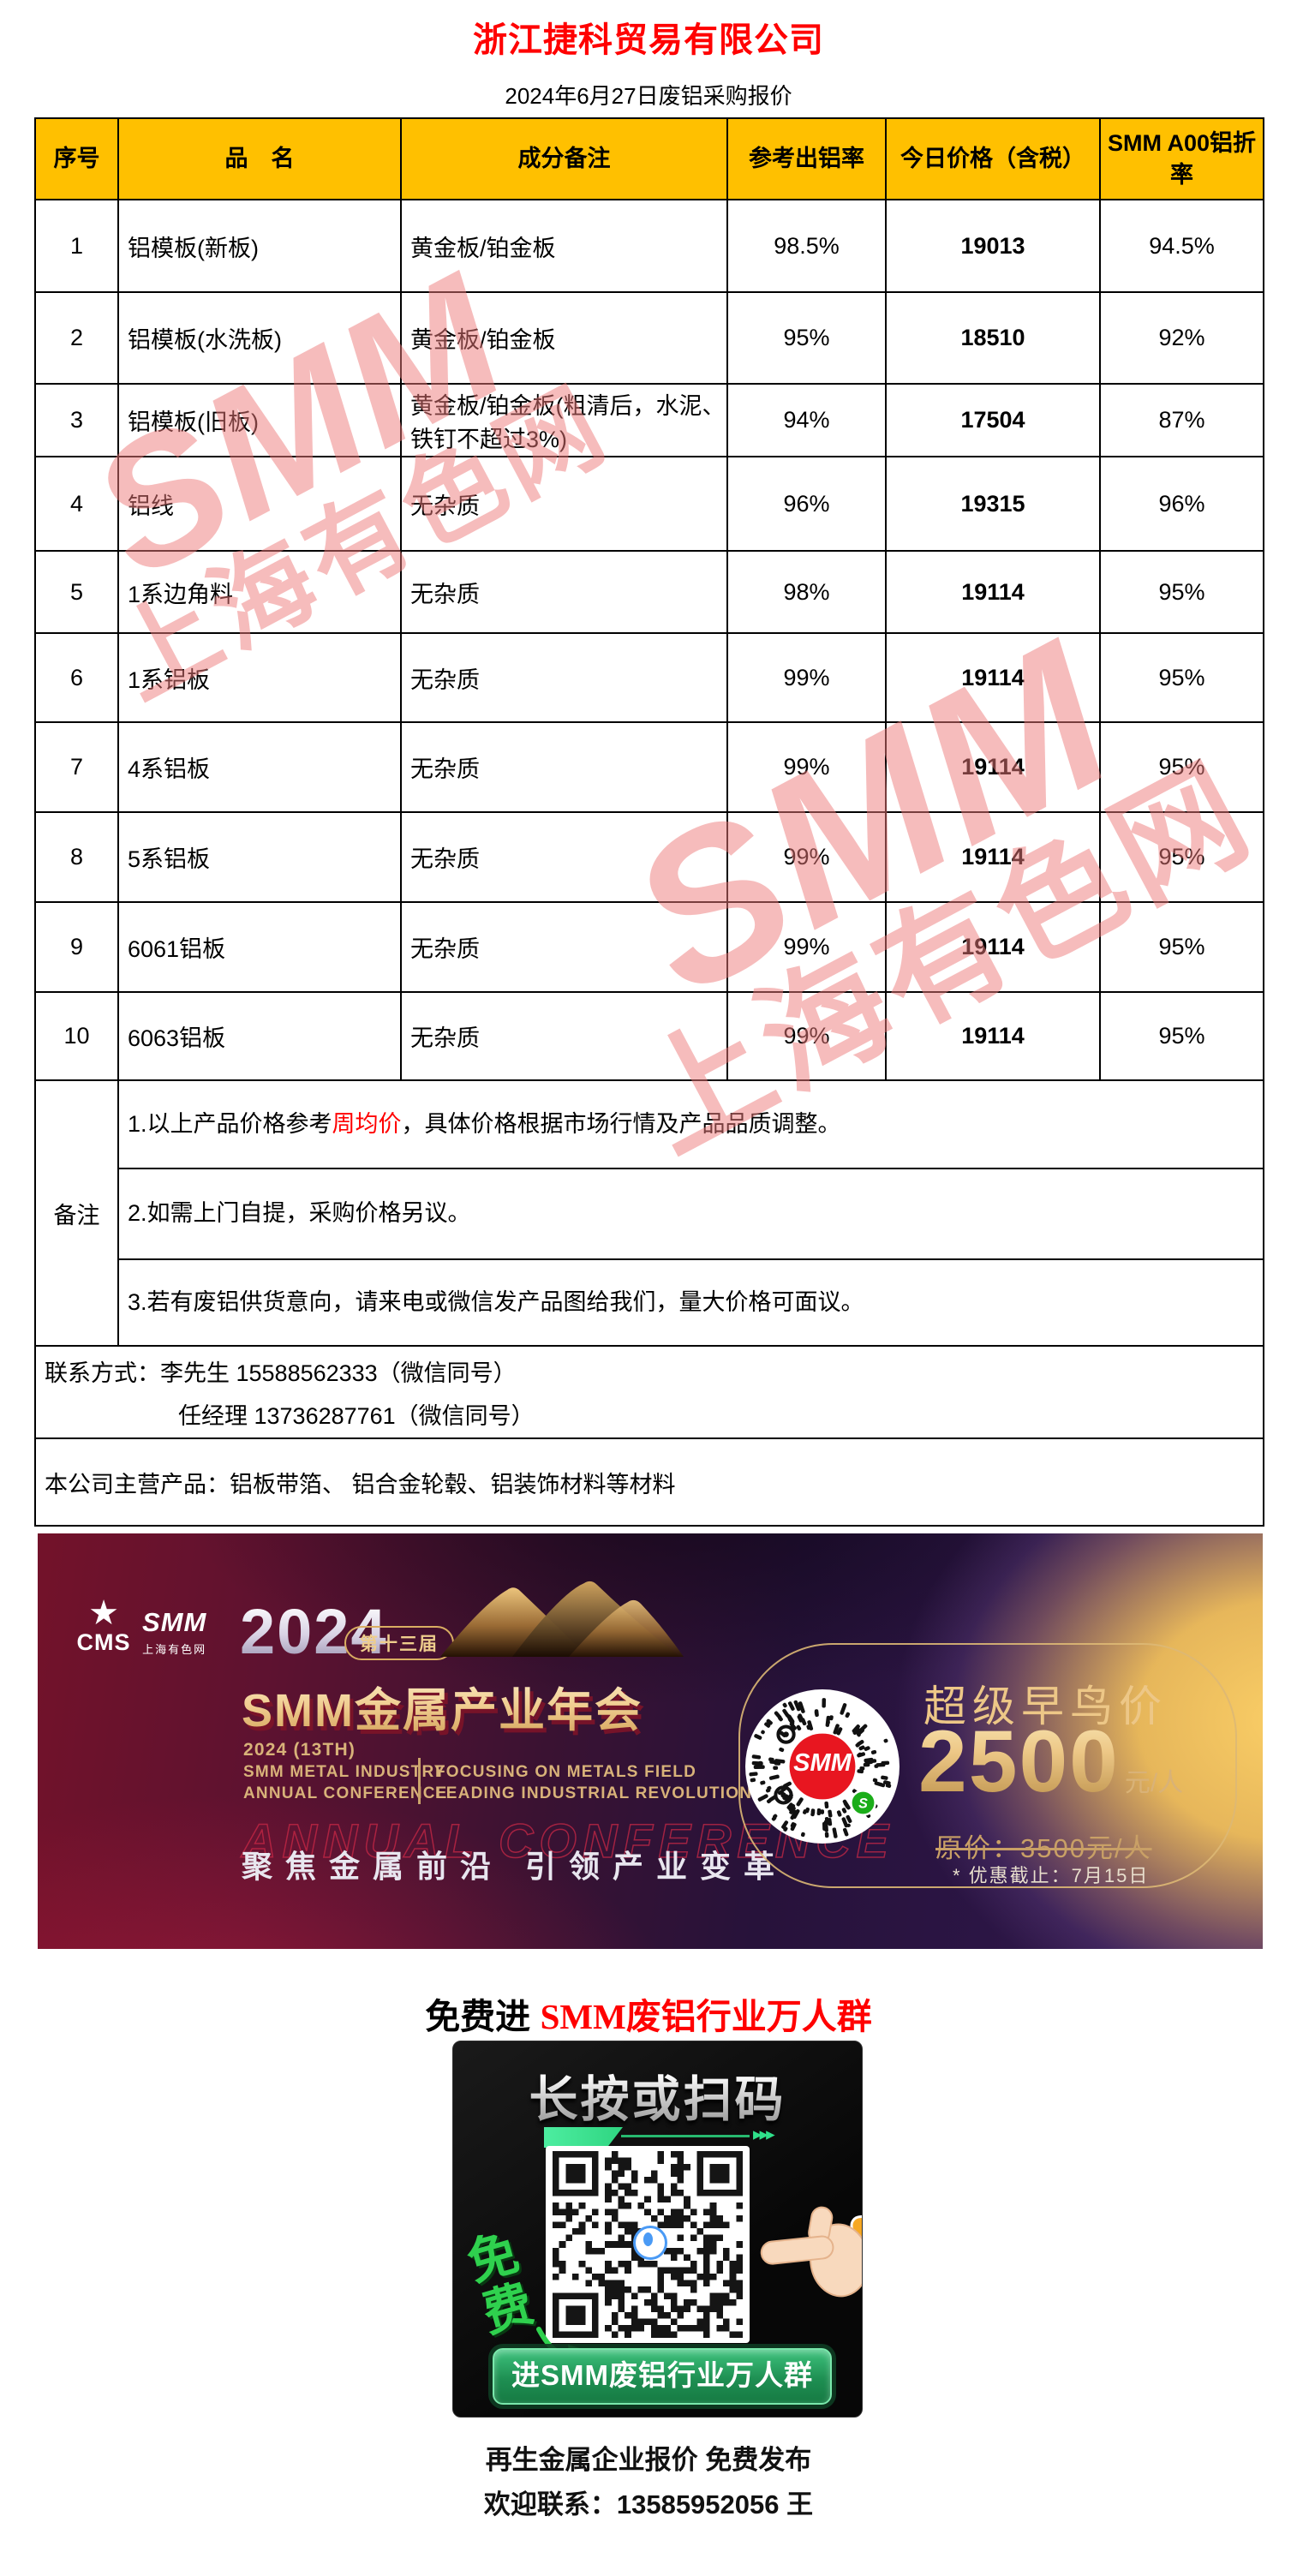 The height and width of the screenshot is (2576, 1297). Describe the element at coordinates (103, 1613) in the screenshot. I see `star-icon: ★` at that location.